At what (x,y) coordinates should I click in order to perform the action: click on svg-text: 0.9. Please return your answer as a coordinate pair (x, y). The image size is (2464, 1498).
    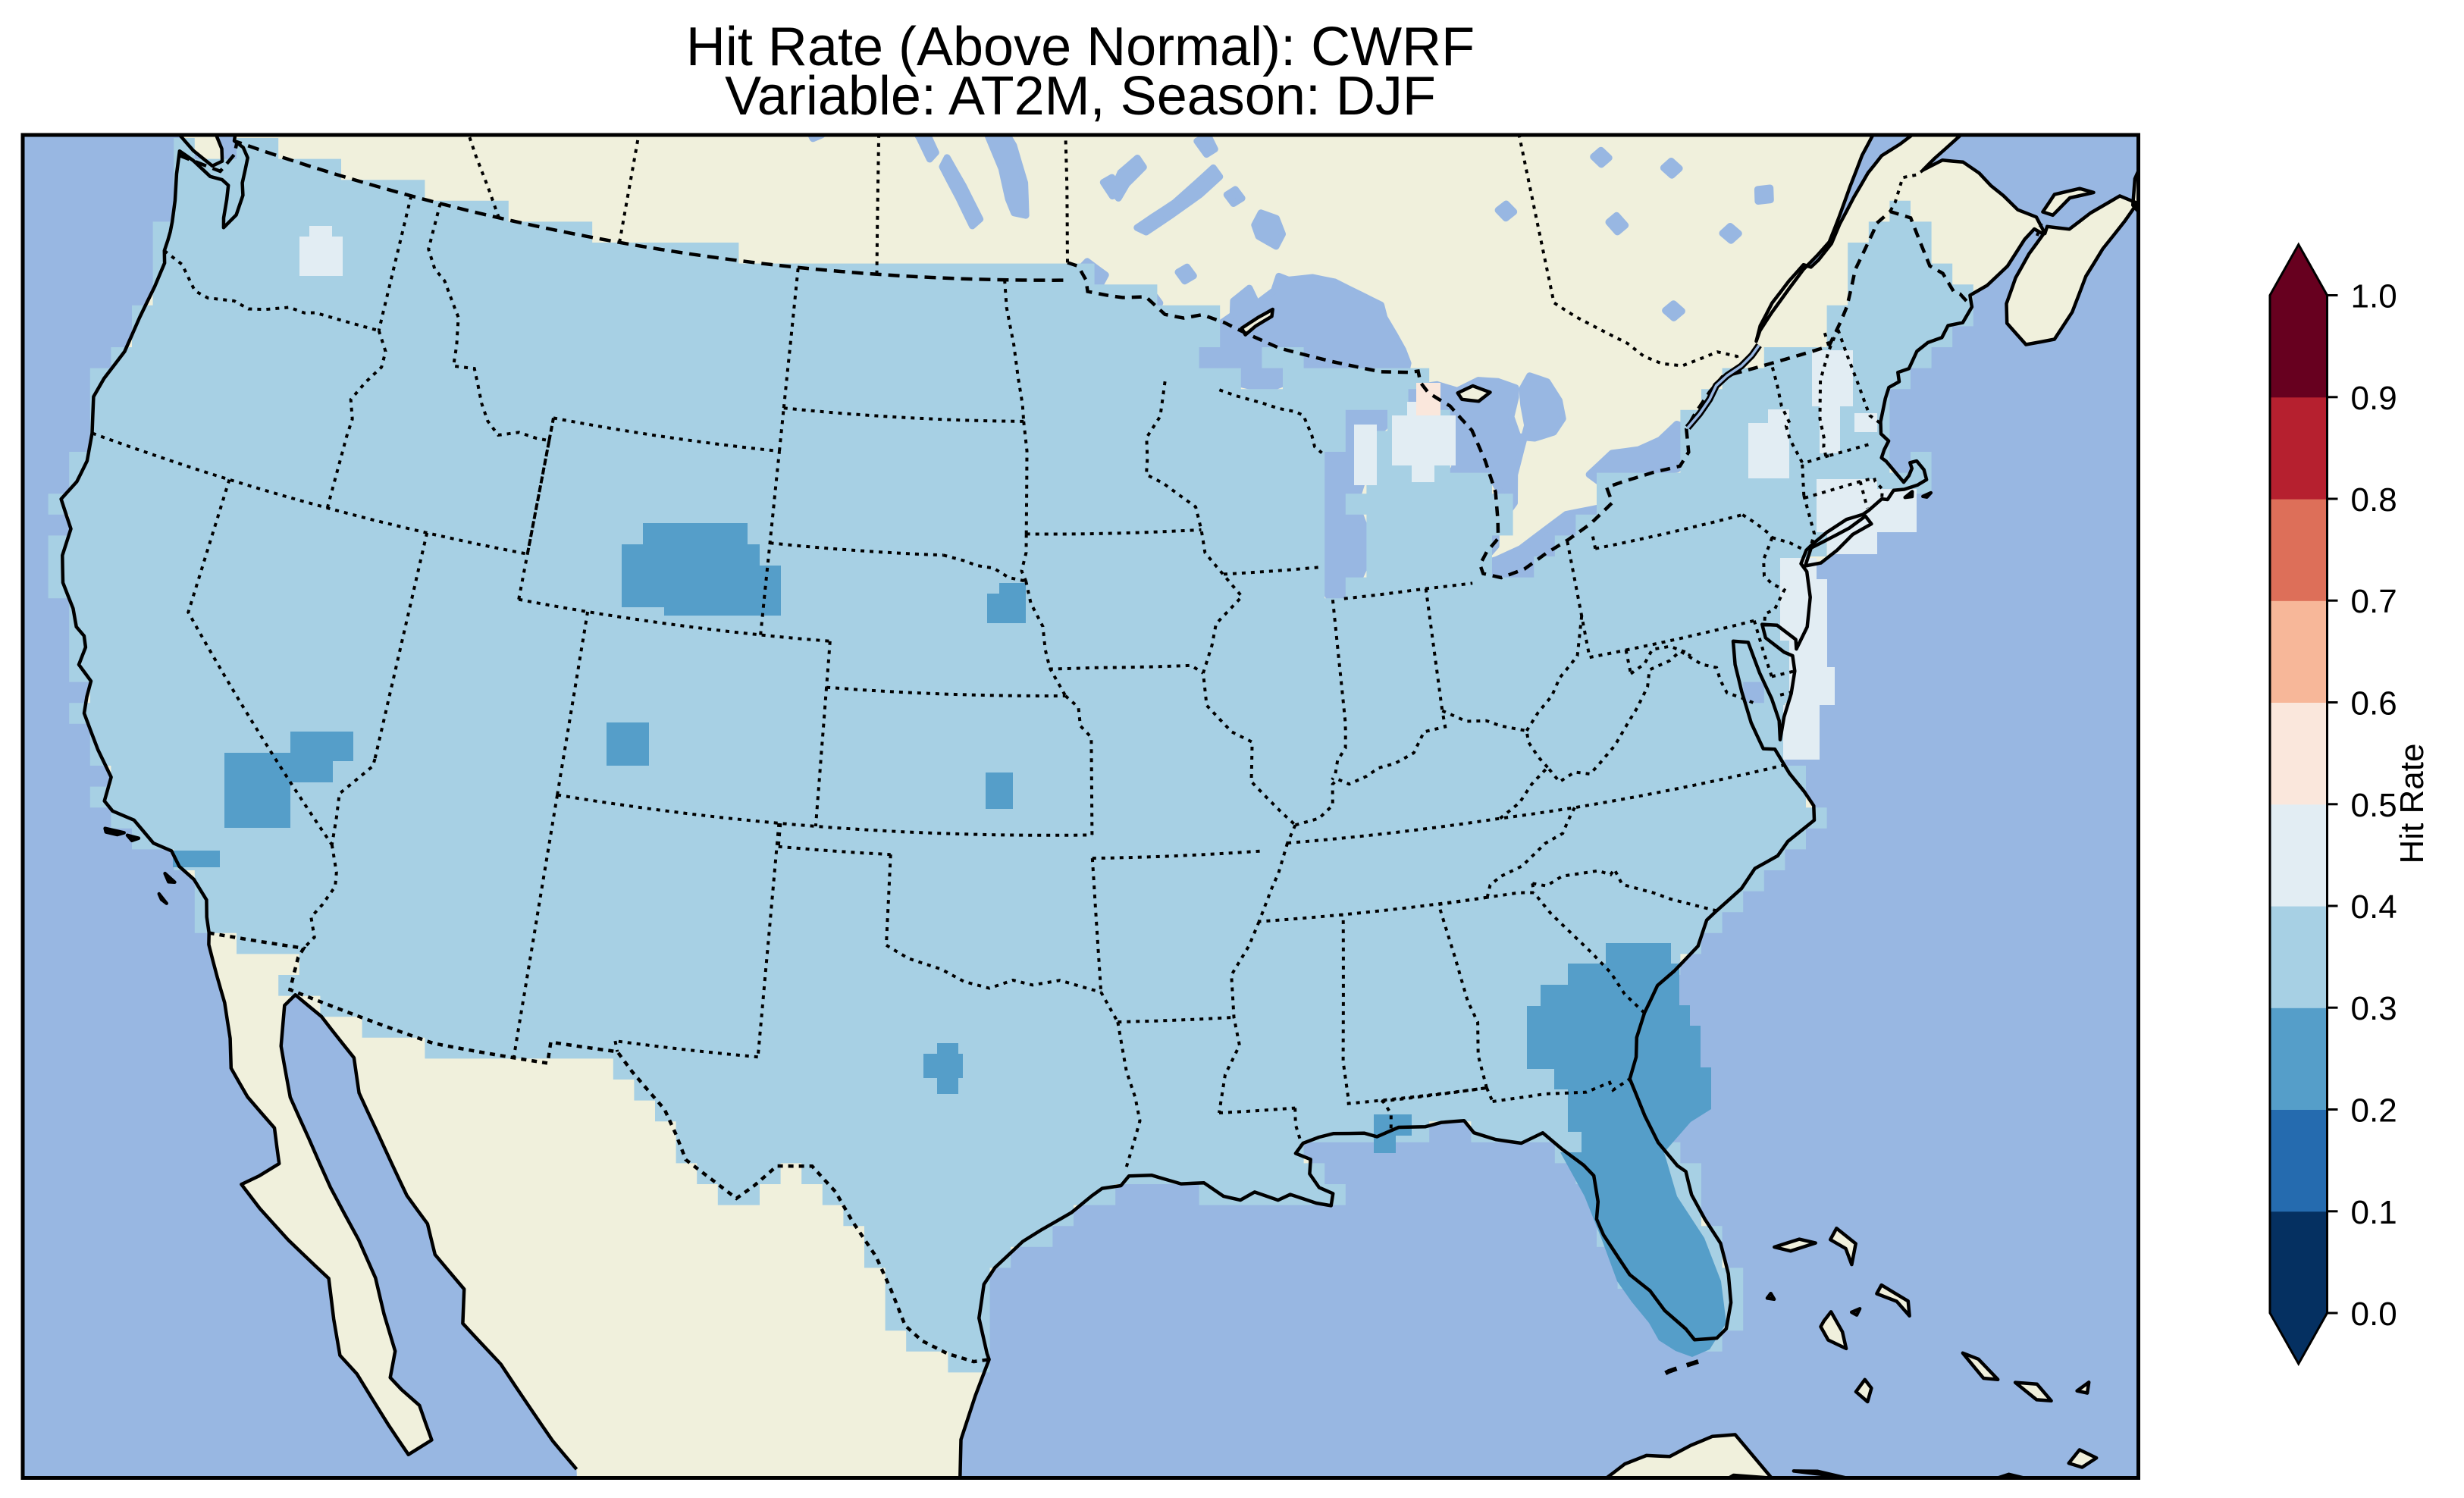
    Looking at the image, I should click on (2374, 398).